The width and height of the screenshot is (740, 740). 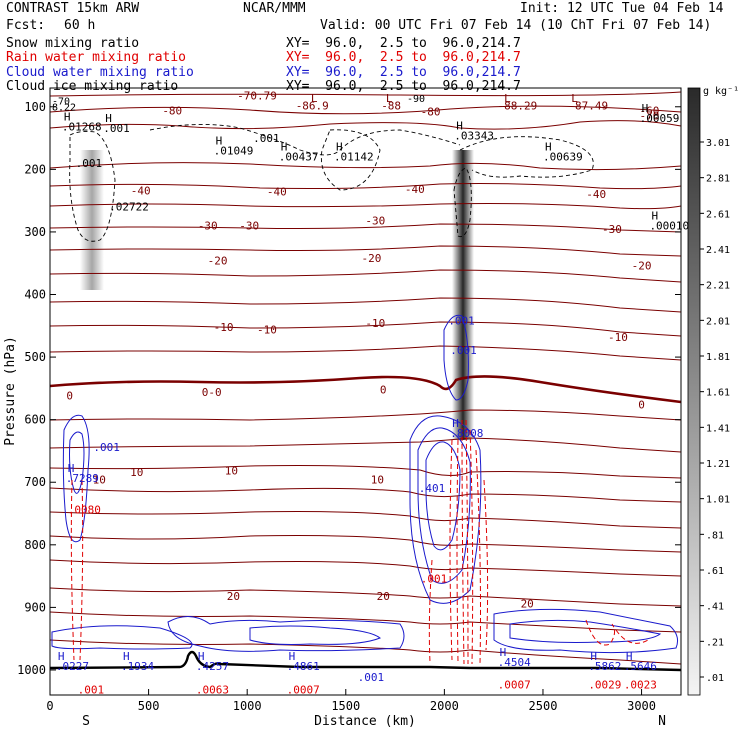 What do you see at coordinates (92, 220) in the screenshot?
I see `snow-column-south` at bounding box center [92, 220].